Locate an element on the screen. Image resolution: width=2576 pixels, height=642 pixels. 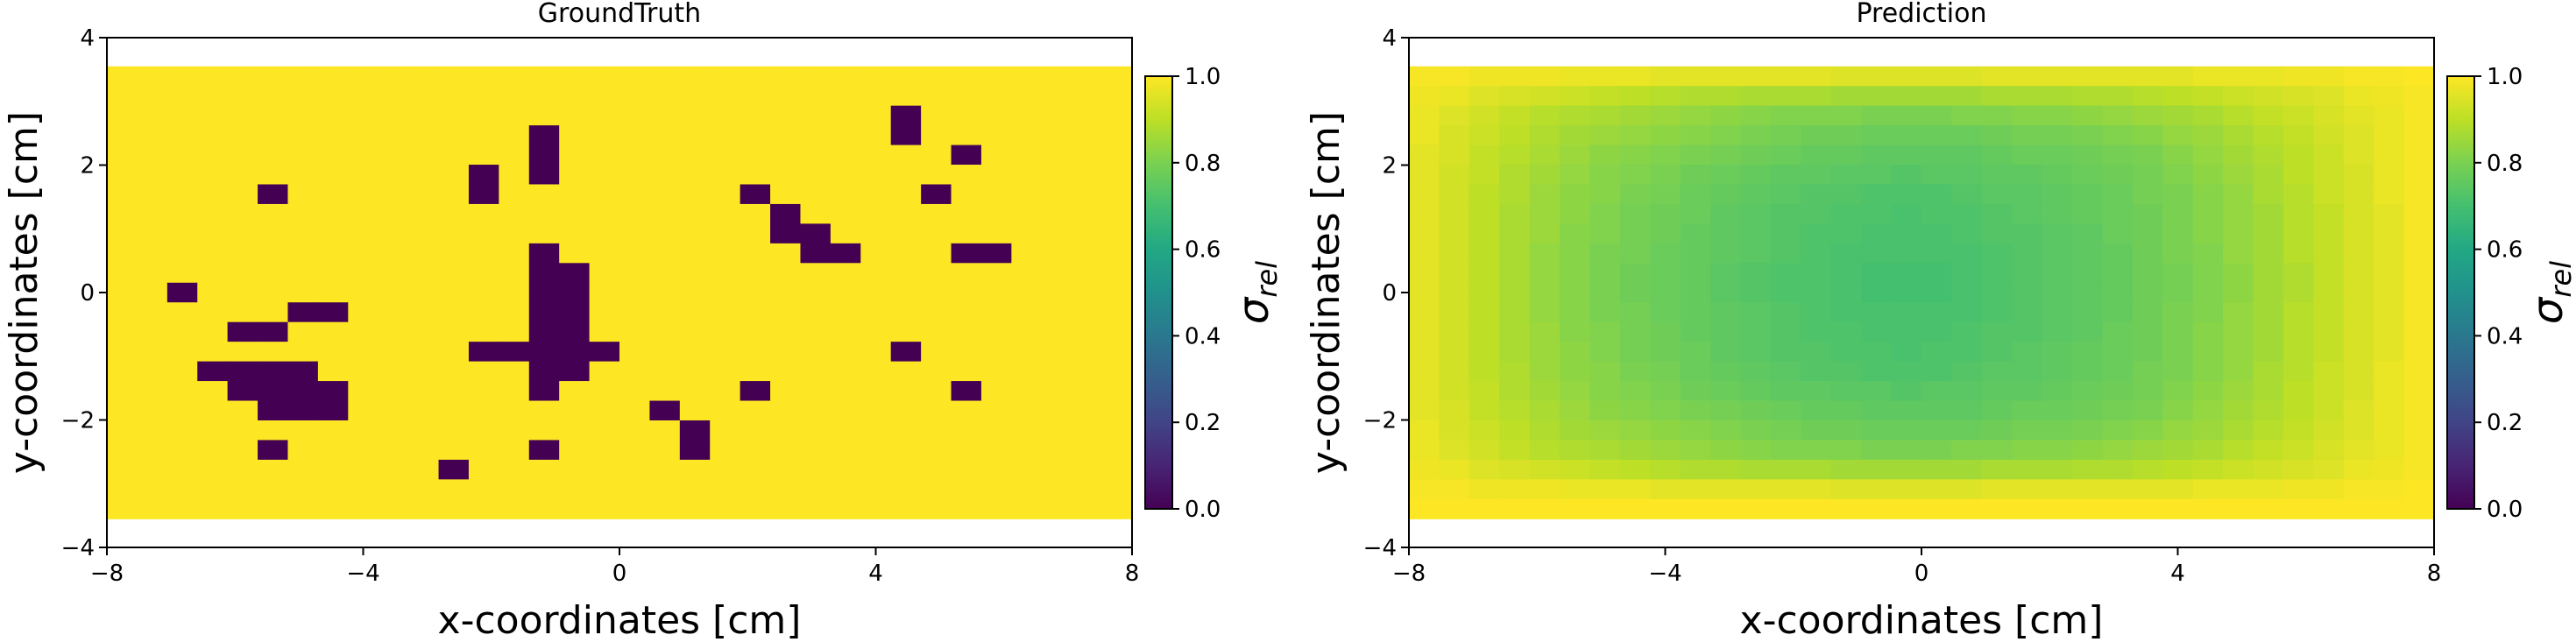
colorbar-label: σrel is located at coordinates (1256, 292).